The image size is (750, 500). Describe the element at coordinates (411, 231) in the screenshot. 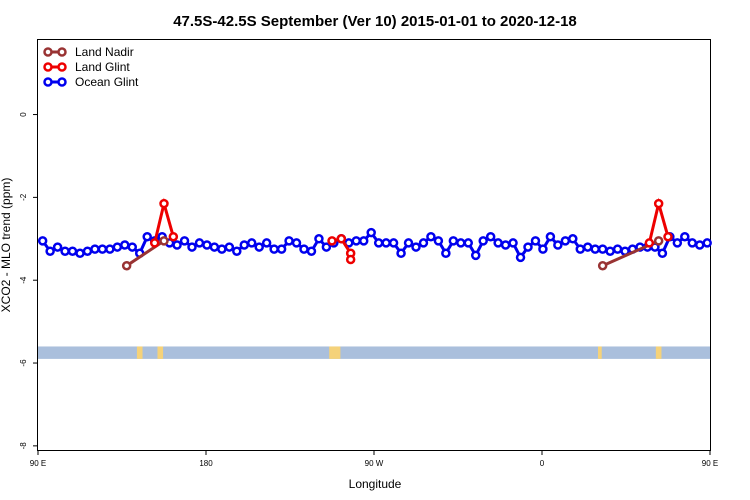

I see `series-land-glint` at that location.